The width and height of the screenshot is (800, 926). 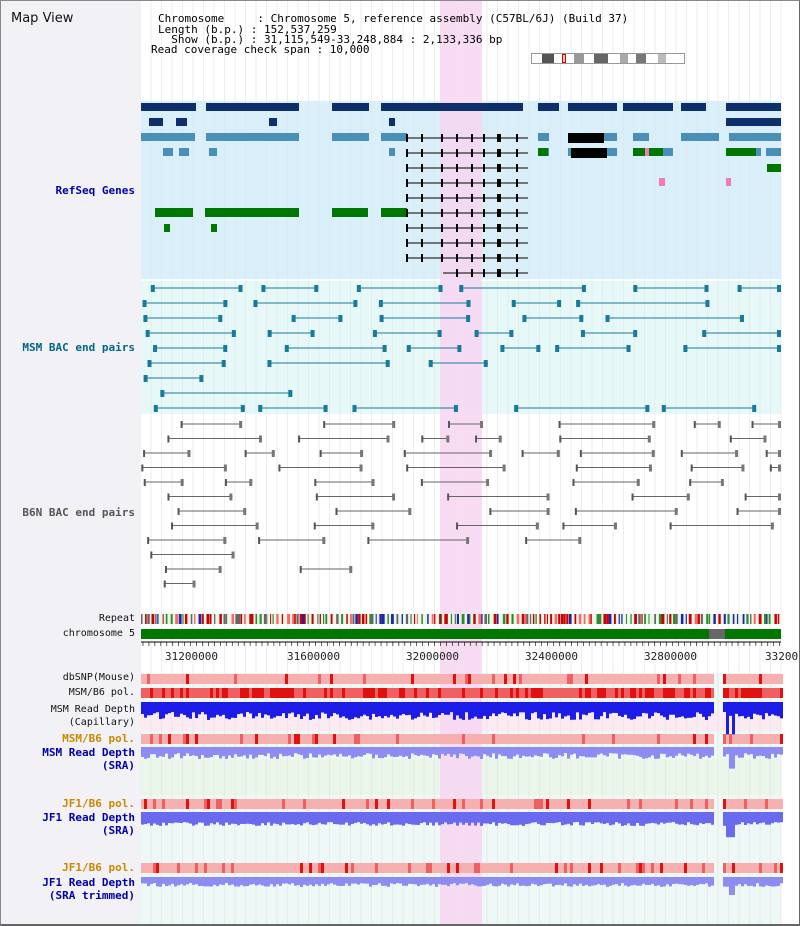 What do you see at coordinates (670, 619) in the screenshot?
I see `repeat-element` at bounding box center [670, 619].